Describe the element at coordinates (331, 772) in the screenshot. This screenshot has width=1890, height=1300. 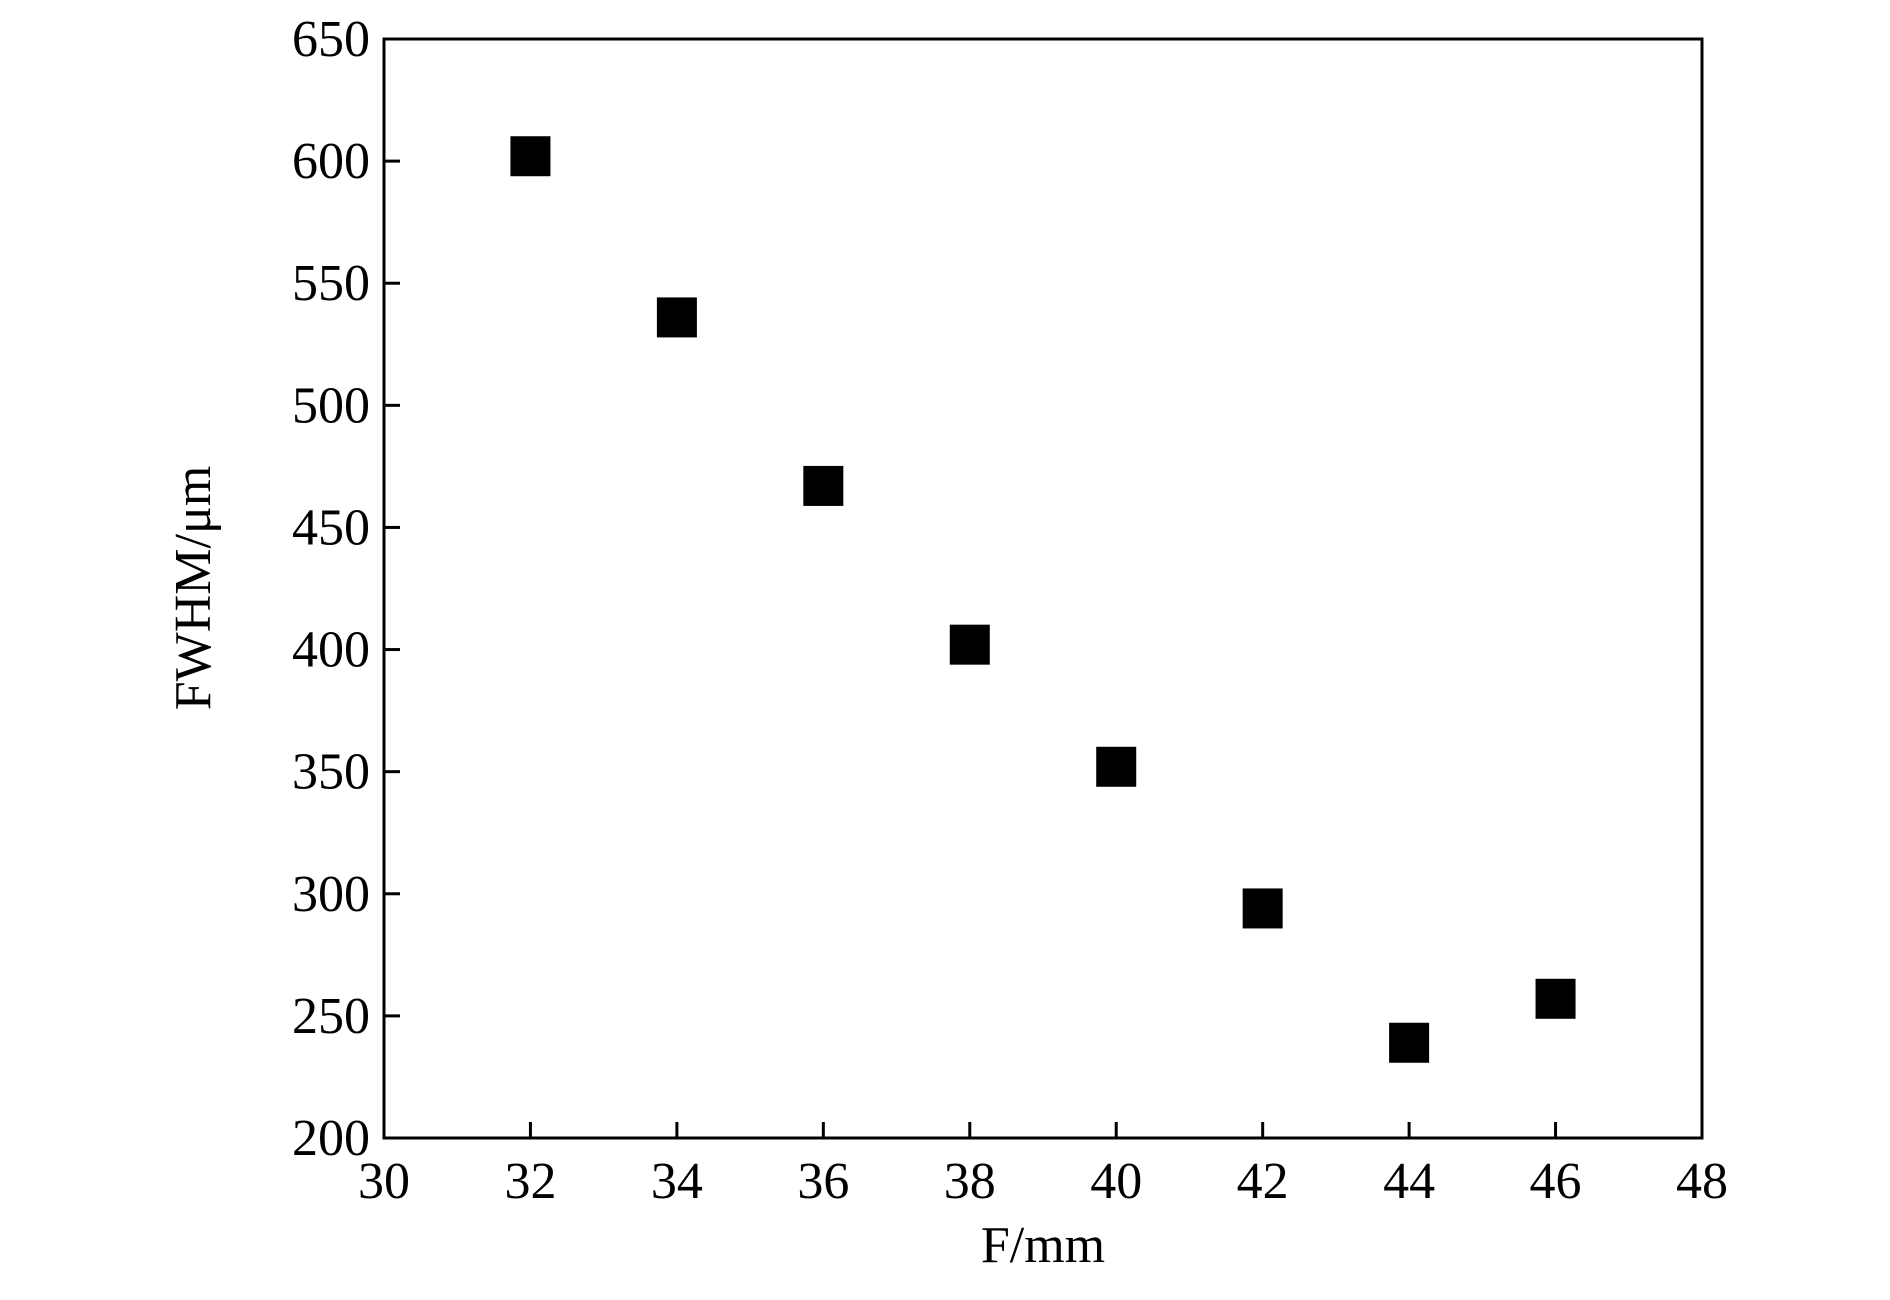
I see `y-tick-label: 350` at that location.